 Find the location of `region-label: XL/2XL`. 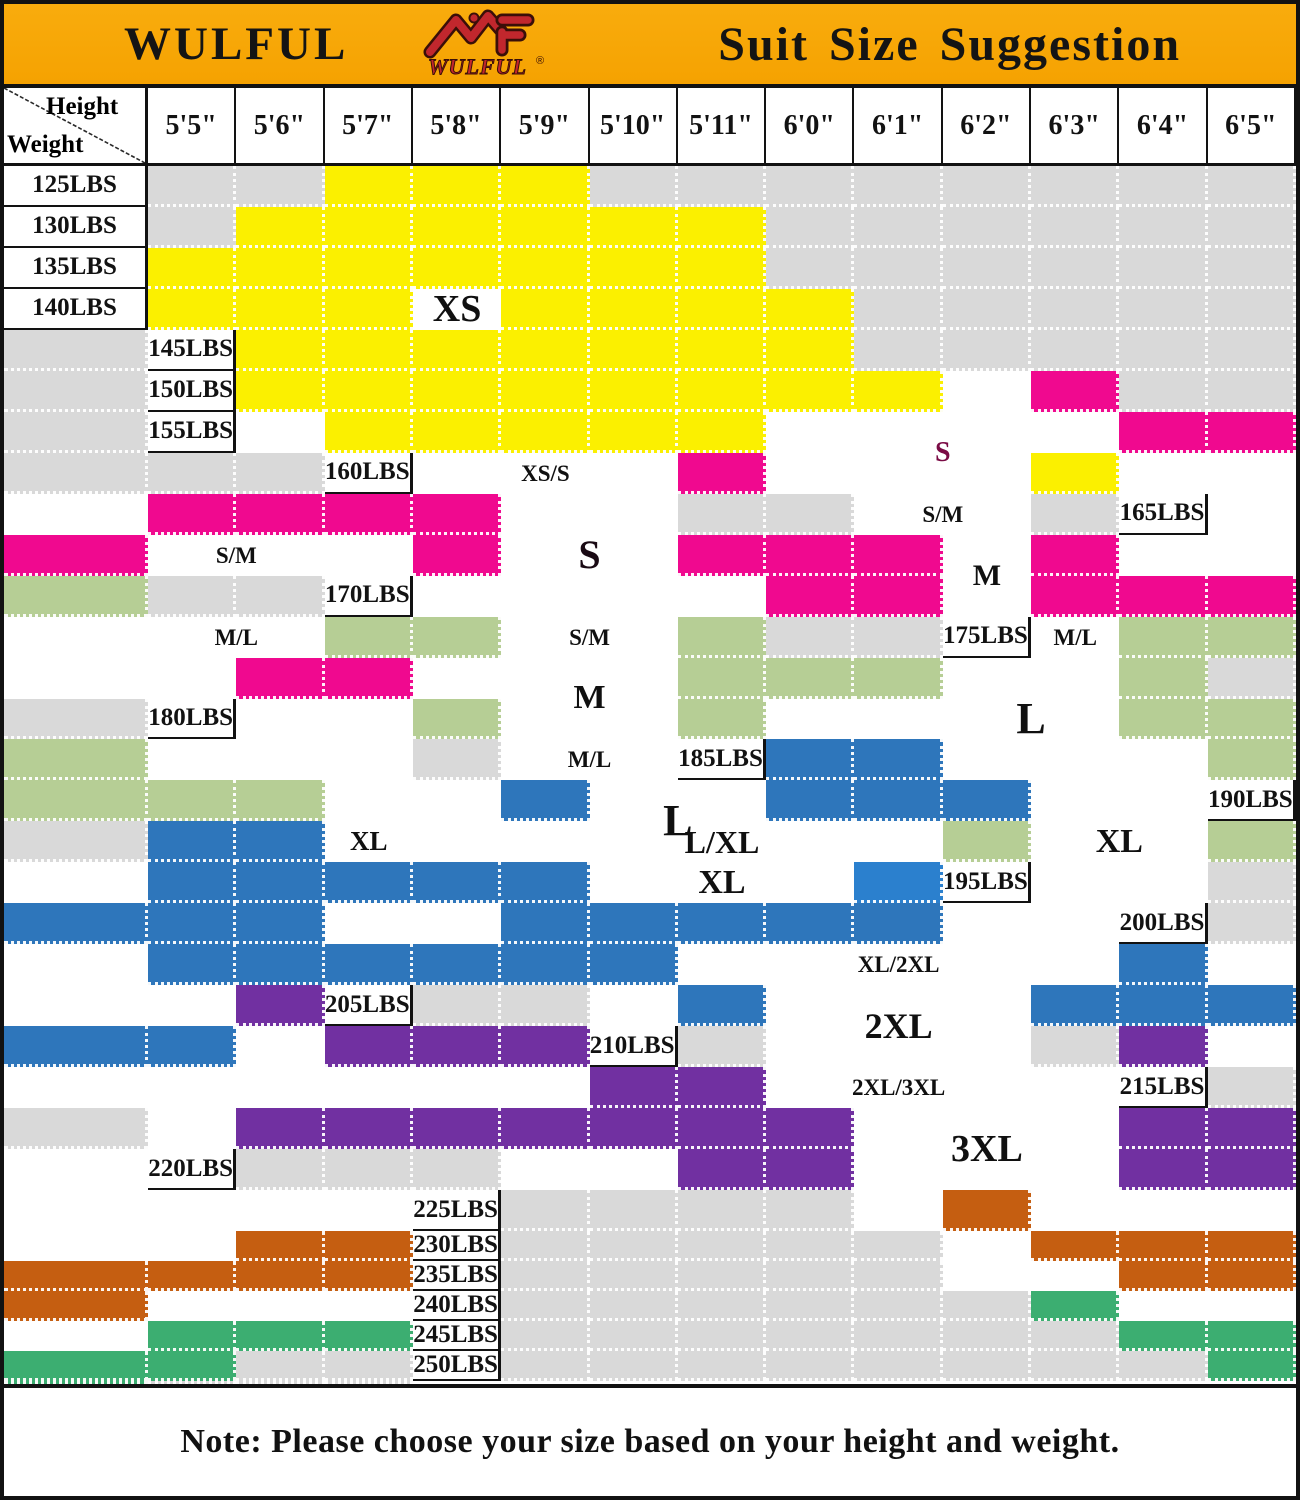

region-label: XL/2XL is located at coordinates (898, 965).